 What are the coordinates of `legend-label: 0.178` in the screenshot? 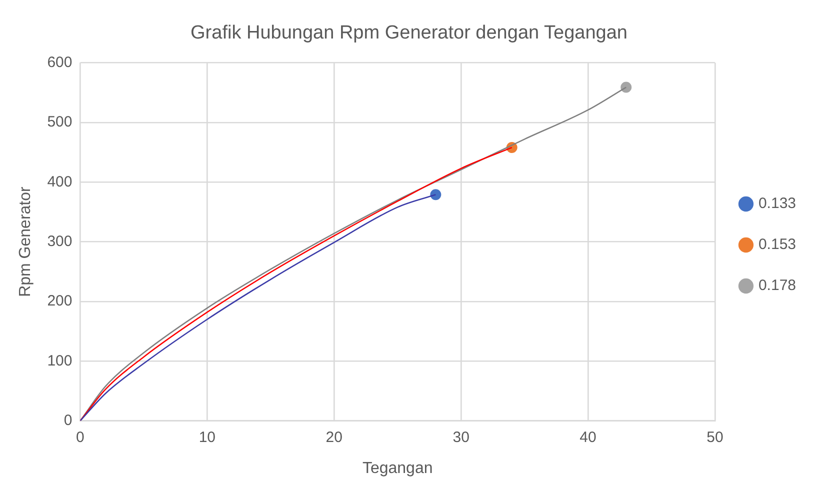 It's located at (777, 285).